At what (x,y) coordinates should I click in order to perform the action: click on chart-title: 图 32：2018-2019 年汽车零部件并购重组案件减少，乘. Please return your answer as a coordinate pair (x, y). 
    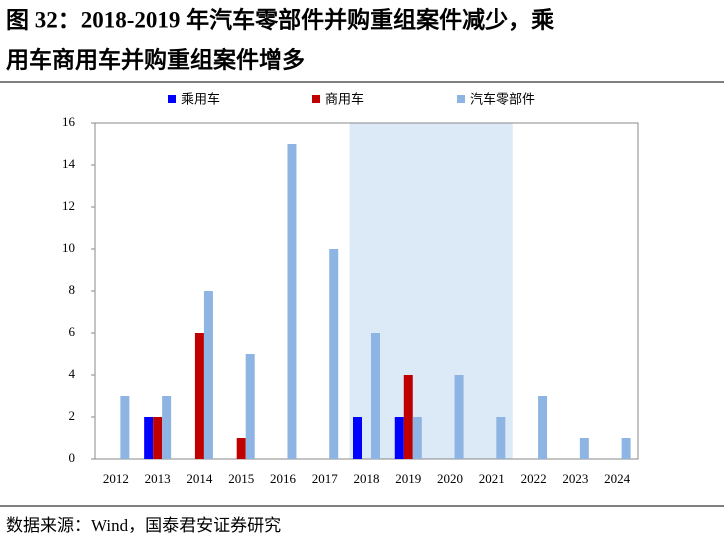
    Looking at the image, I should click on (280, 19).